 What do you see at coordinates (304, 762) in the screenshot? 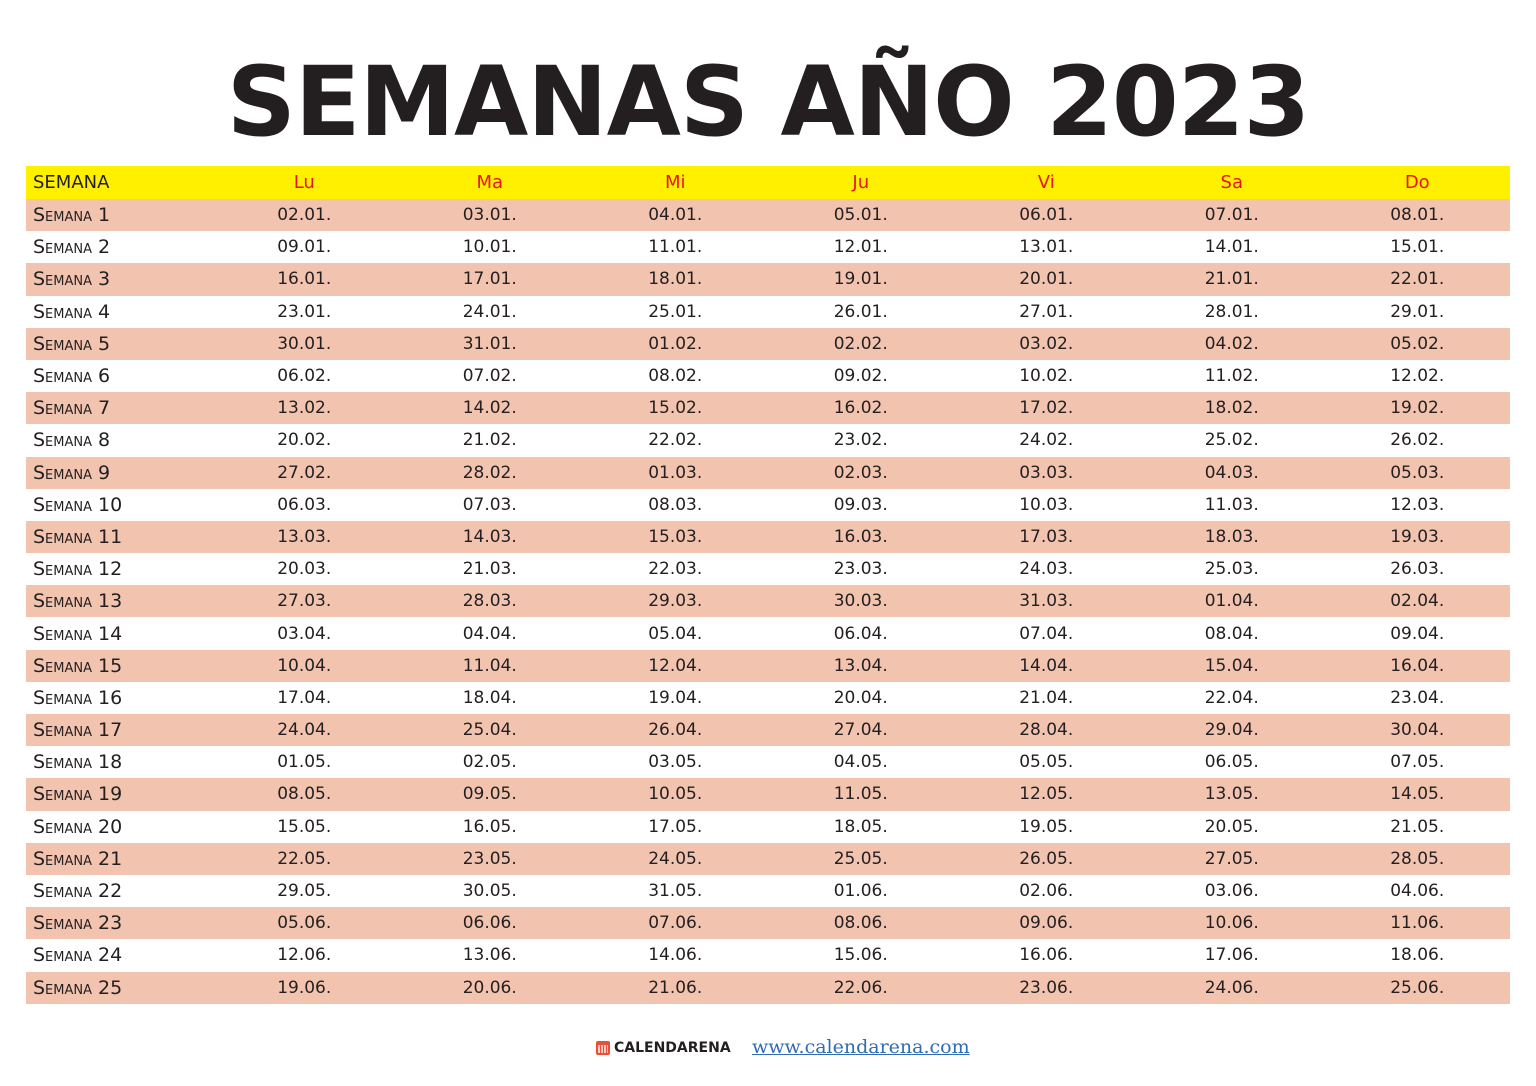
I see `date-cell: 01.05.` at bounding box center [304, 762].